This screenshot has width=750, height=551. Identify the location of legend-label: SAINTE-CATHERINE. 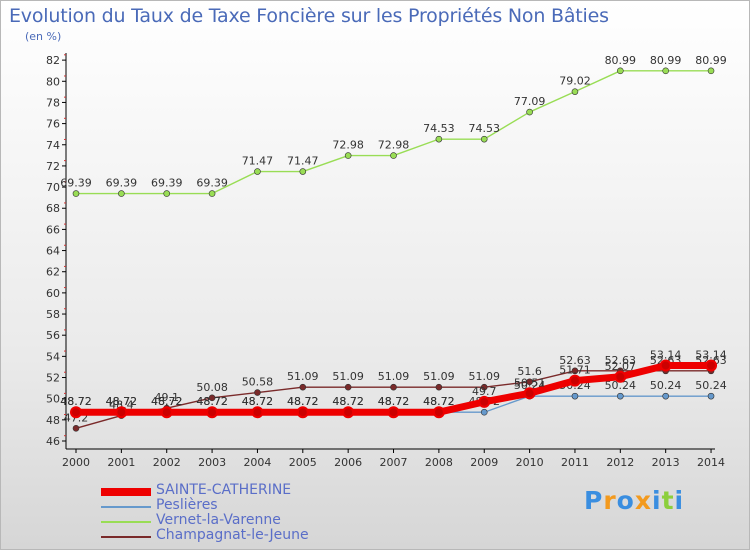
(224, 490).